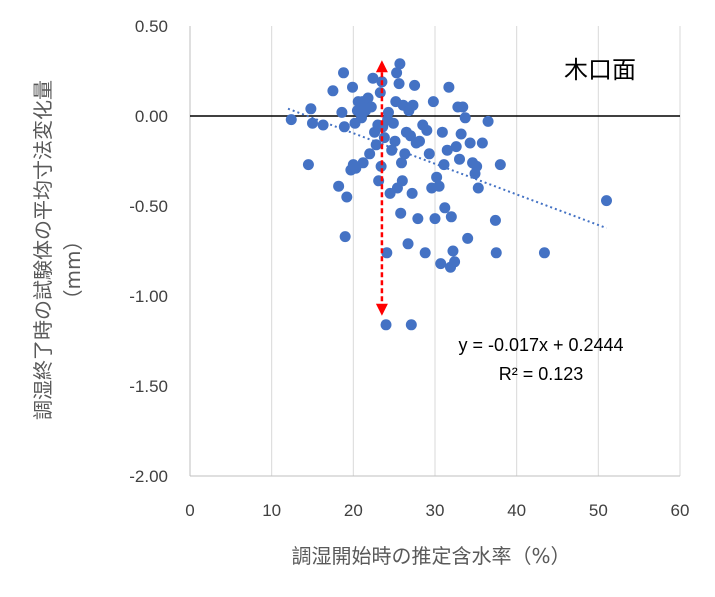 The height and width of the screenshot is (597, 715). What do you see at coordinates (516, 510) in the screenshot?
I see `x-tick-label: 40` at bounding box center [516, 510].